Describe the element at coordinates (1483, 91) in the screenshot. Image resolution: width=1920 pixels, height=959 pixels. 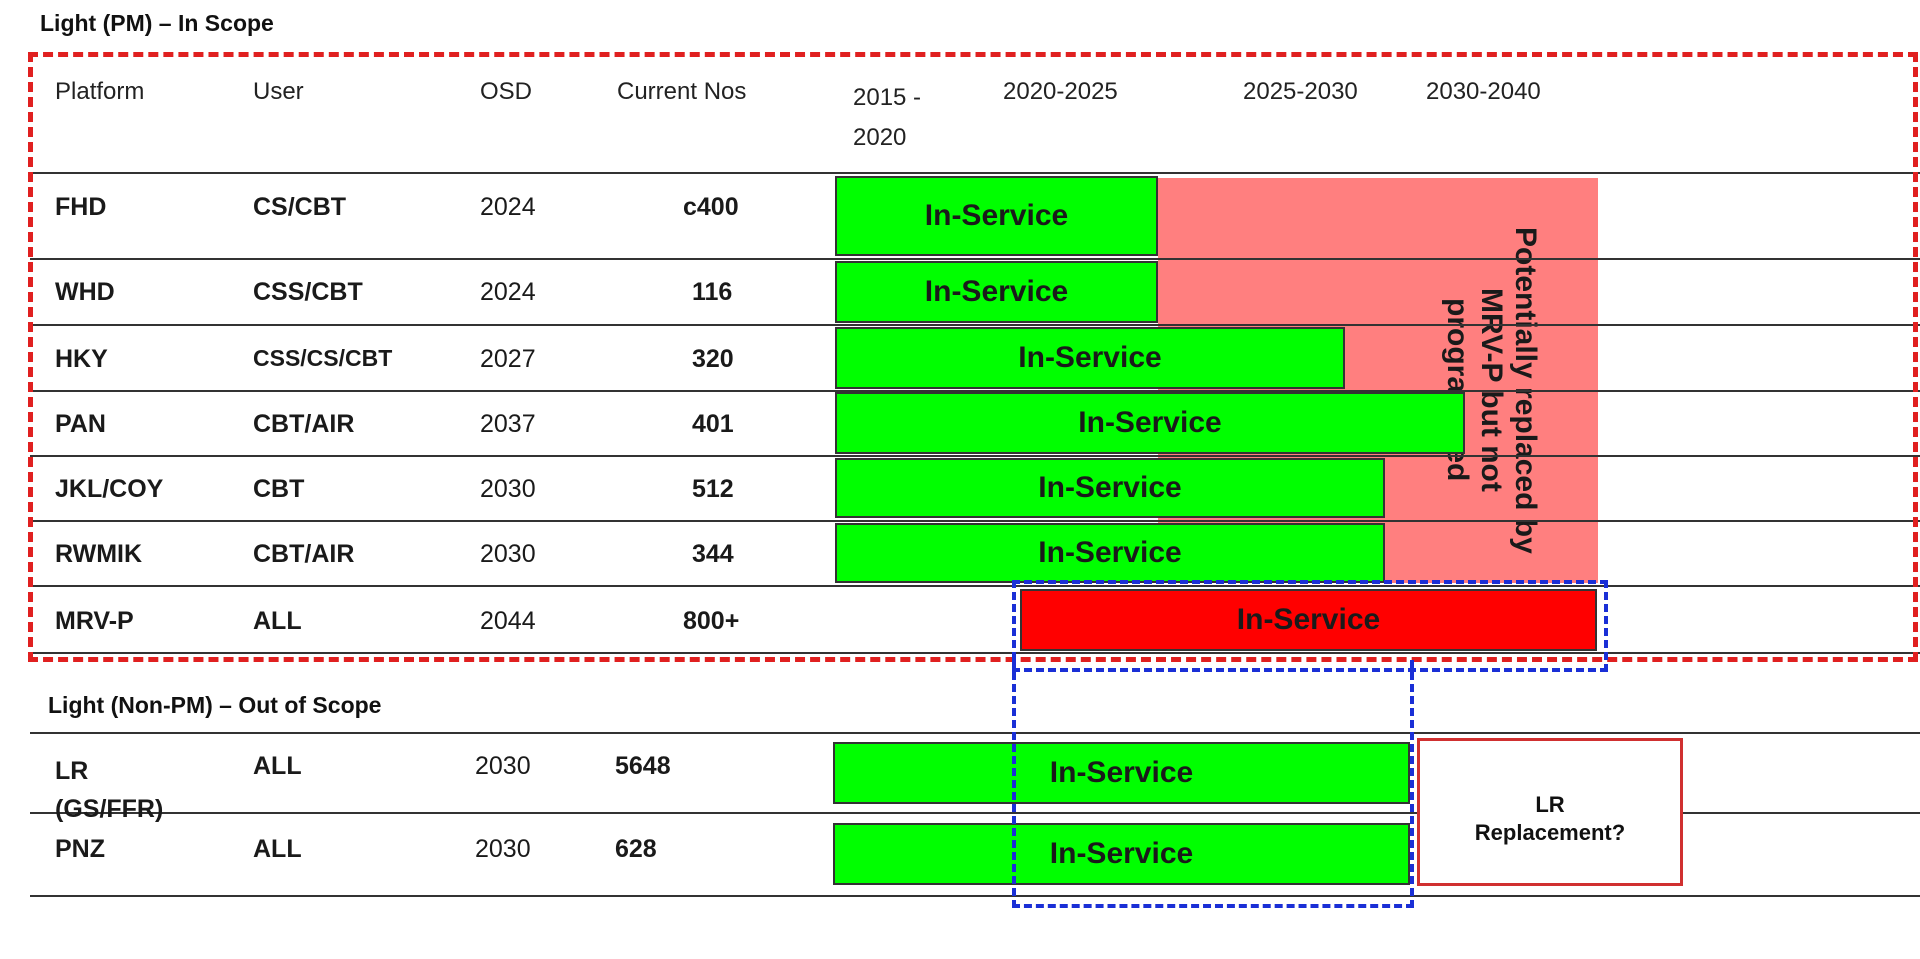
I see `header-period-2030-2040: 2030-2040` at that location.